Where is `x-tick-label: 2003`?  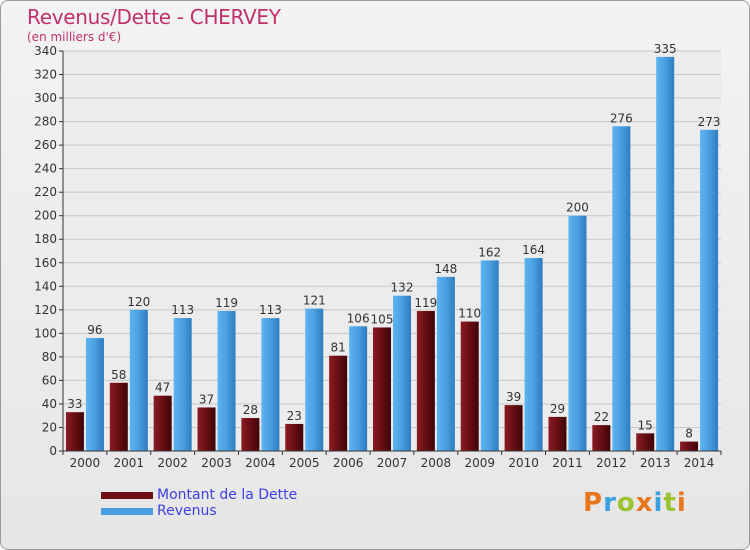
x-tick-label: 2003 is located at coordinates (216, 463).